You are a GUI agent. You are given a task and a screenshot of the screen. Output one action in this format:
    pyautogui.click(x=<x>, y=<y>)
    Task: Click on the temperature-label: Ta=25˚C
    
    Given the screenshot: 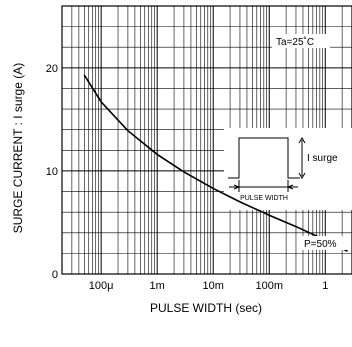 What is the action you would take?
    pyautogui.click(x=295, y=42)
    